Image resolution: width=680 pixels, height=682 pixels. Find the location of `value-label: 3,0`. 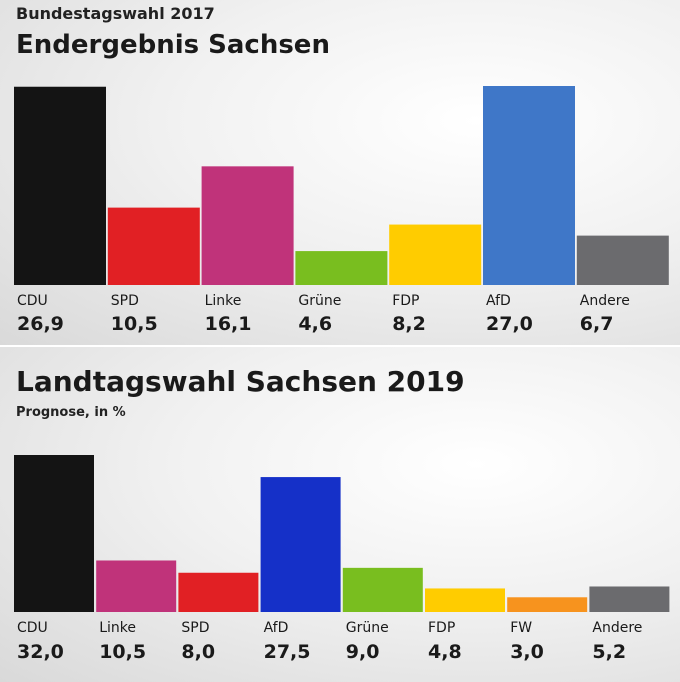

value-label: 3,0 is located at coordinates (527, 652).